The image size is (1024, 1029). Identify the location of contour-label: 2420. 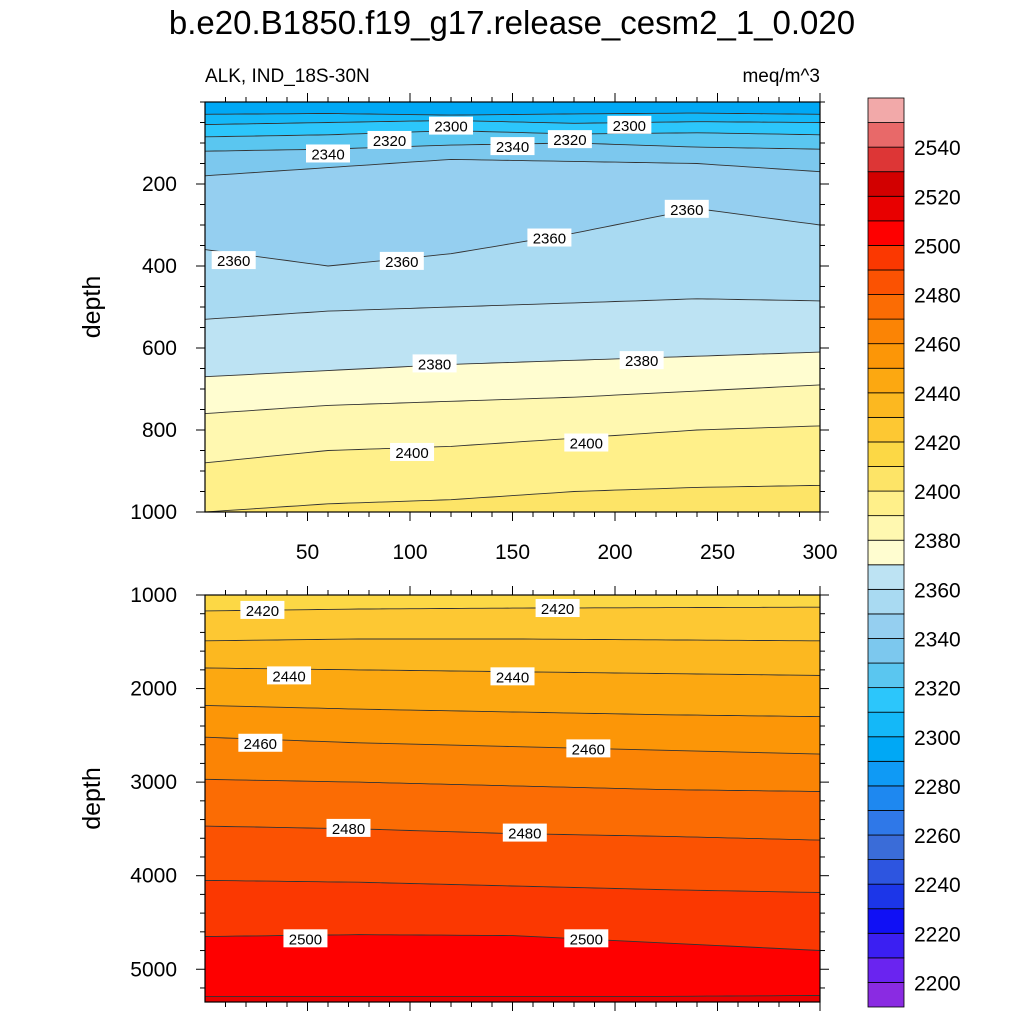
(262, 610).